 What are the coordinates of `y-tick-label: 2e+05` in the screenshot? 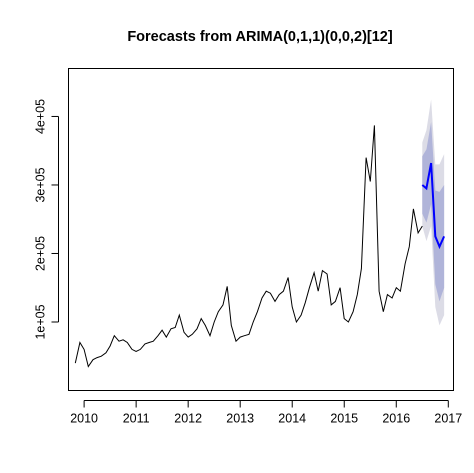 It's located at (41, 253).